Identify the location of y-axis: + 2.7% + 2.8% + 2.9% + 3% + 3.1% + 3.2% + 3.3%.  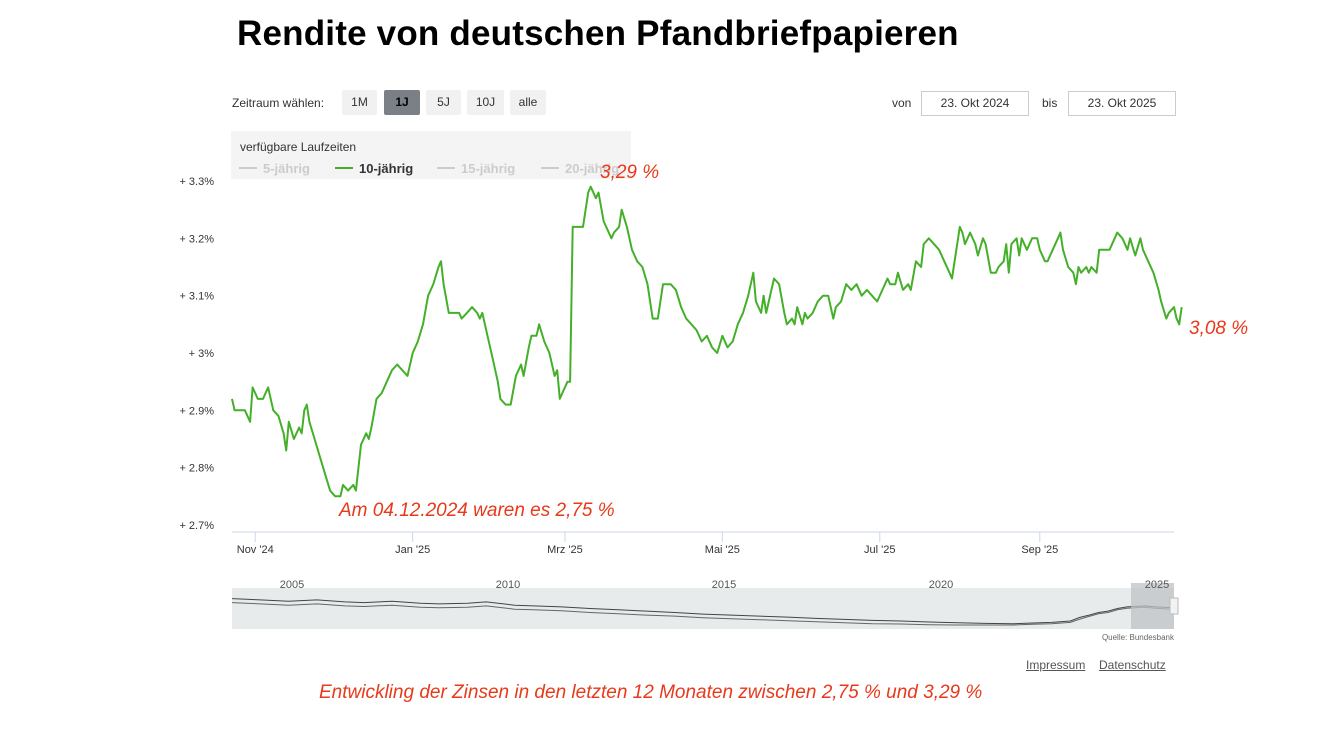
(196, 354).